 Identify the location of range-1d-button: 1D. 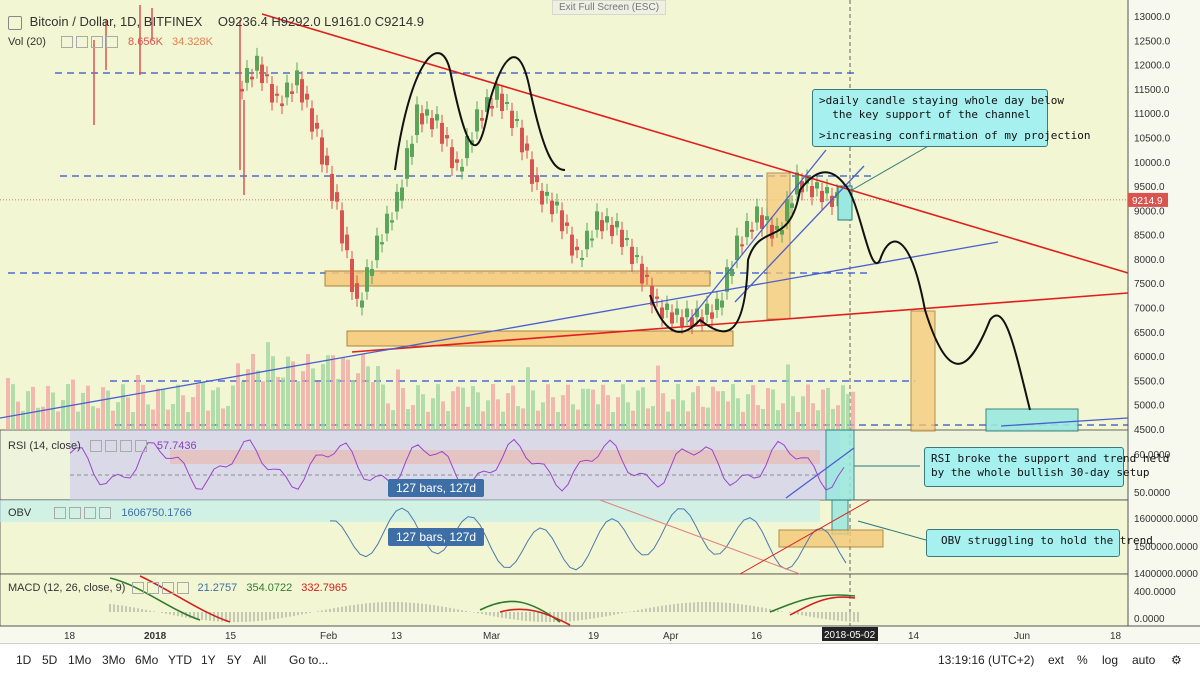
(24, 660).